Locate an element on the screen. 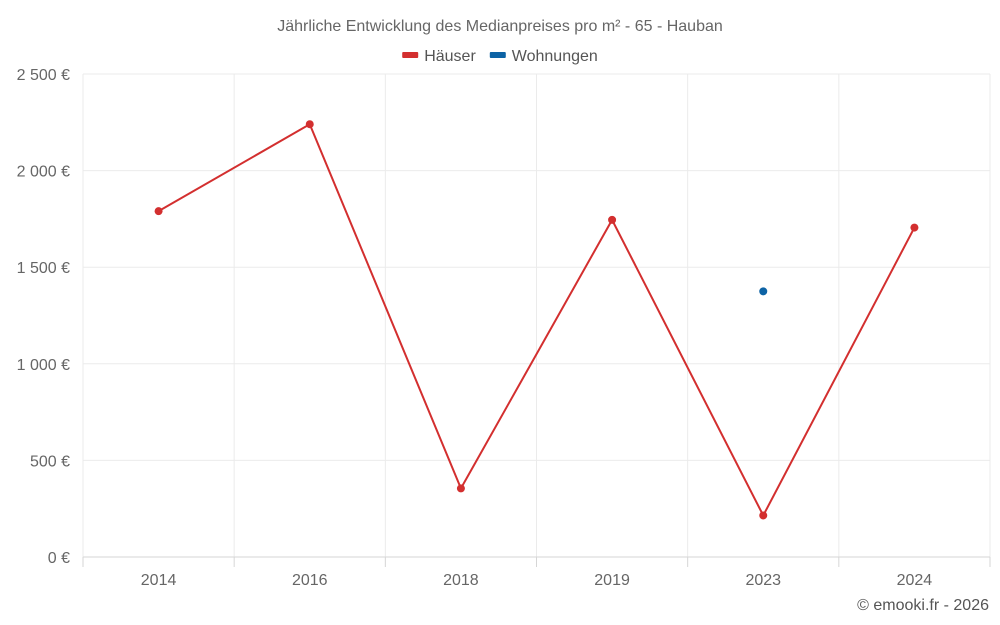 The width and height of the screenshot is (1000, 625). x-tick-label: 2016 is located at coordinates (310, 580).